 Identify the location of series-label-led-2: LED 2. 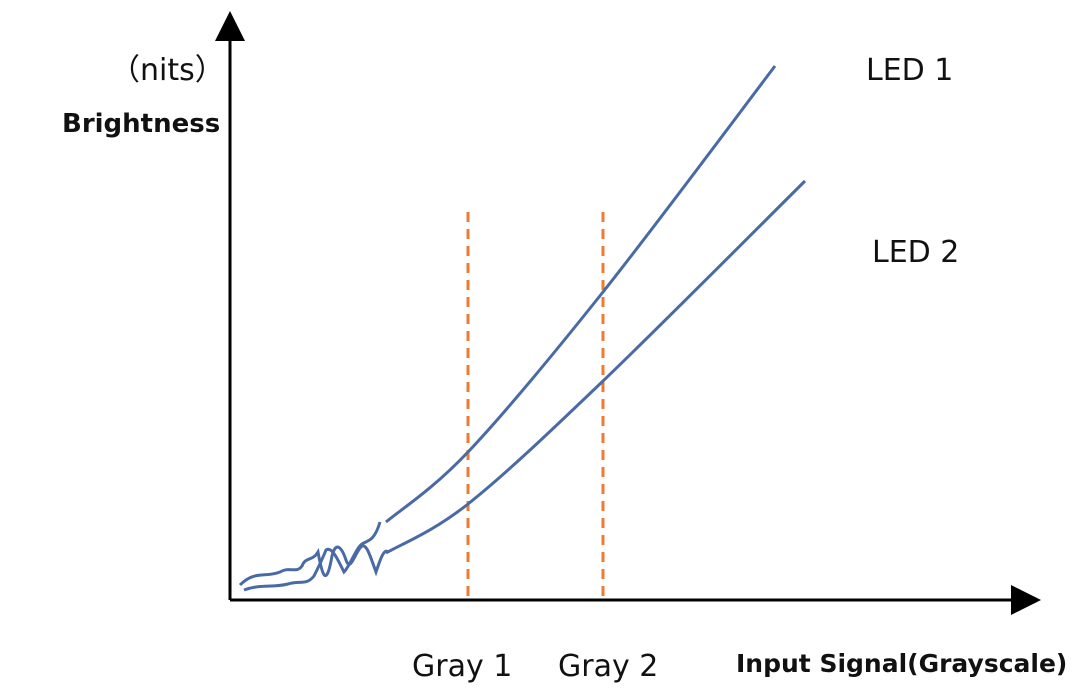
(915, 252).